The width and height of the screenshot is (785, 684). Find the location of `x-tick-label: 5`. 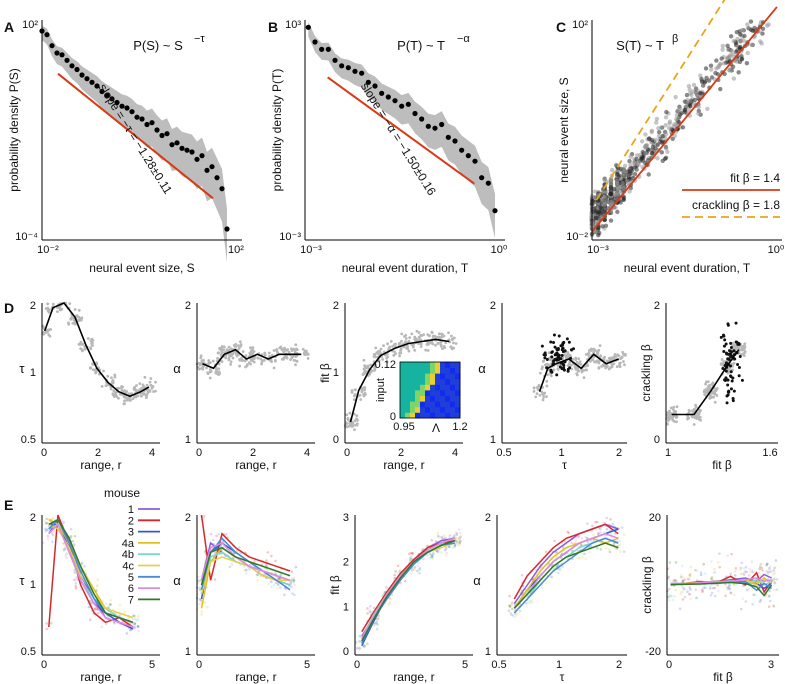

x-tick-label: 5 is located at coordinates (152, 665).